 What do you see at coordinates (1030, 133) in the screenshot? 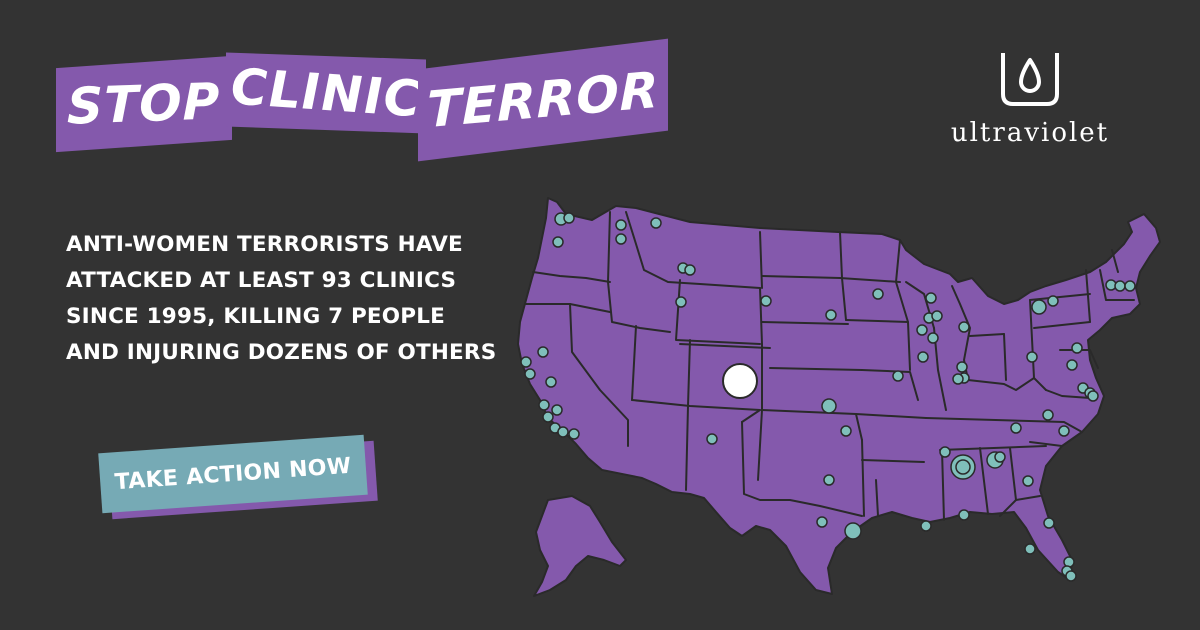
I see `logo-wordmark: ultraviolet` at bounding box center [1030, 133].